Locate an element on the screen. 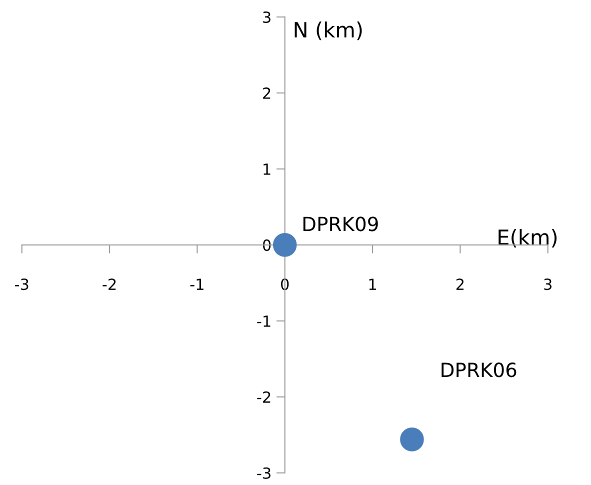  y-tick-label: 1 is located at coordinates (267, 169).